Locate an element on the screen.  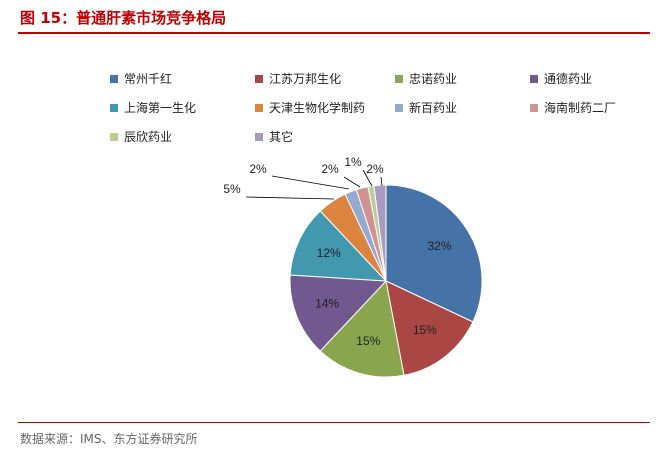
legend-label: 辰欣药业 is located at coordinates (148, 137).